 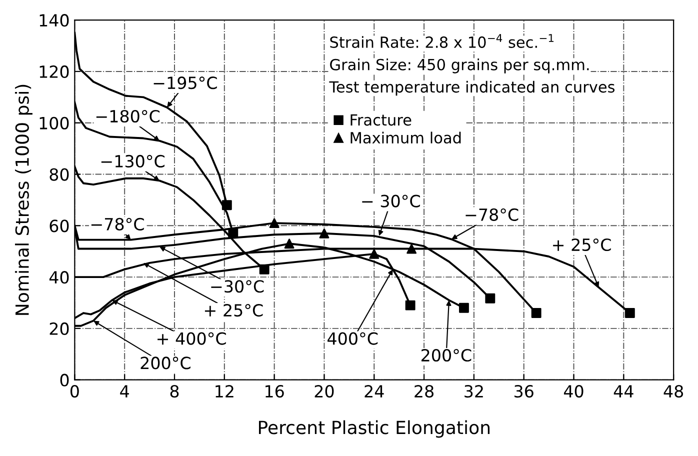 What do you see at coordinates (124, 391) in the screenshot?
I see `x-tick-label: 4` at bounding box center [124, 391].